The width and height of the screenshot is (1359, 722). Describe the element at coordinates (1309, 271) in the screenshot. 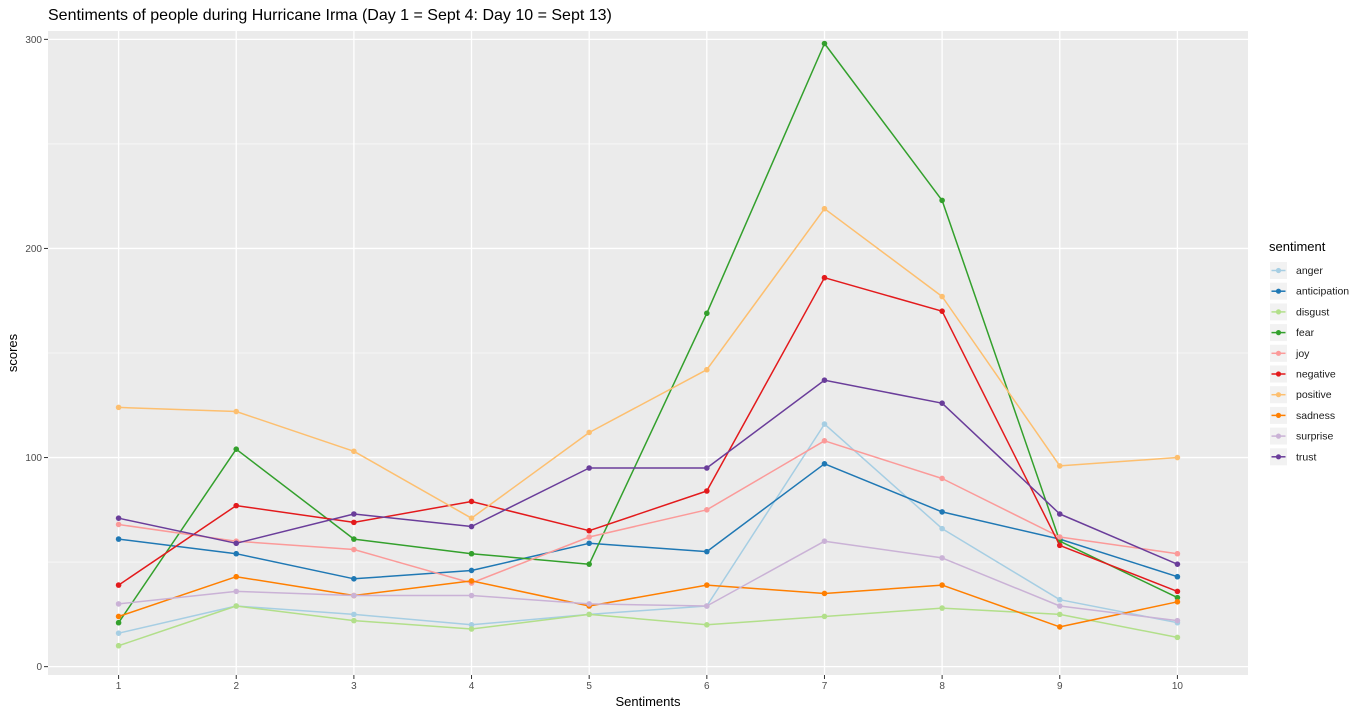

I see `legend-label: anger` at that location.